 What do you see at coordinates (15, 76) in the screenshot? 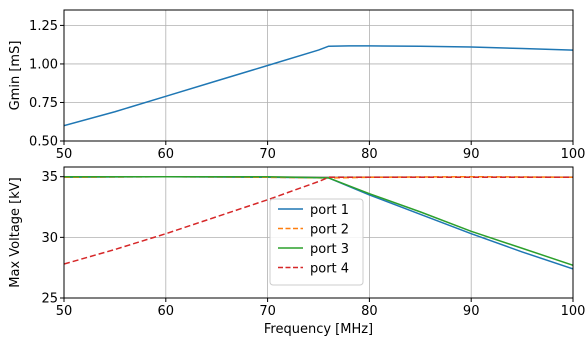
I see `y-axis-label: Gmin [mS]` at bounding box center [15, 76].